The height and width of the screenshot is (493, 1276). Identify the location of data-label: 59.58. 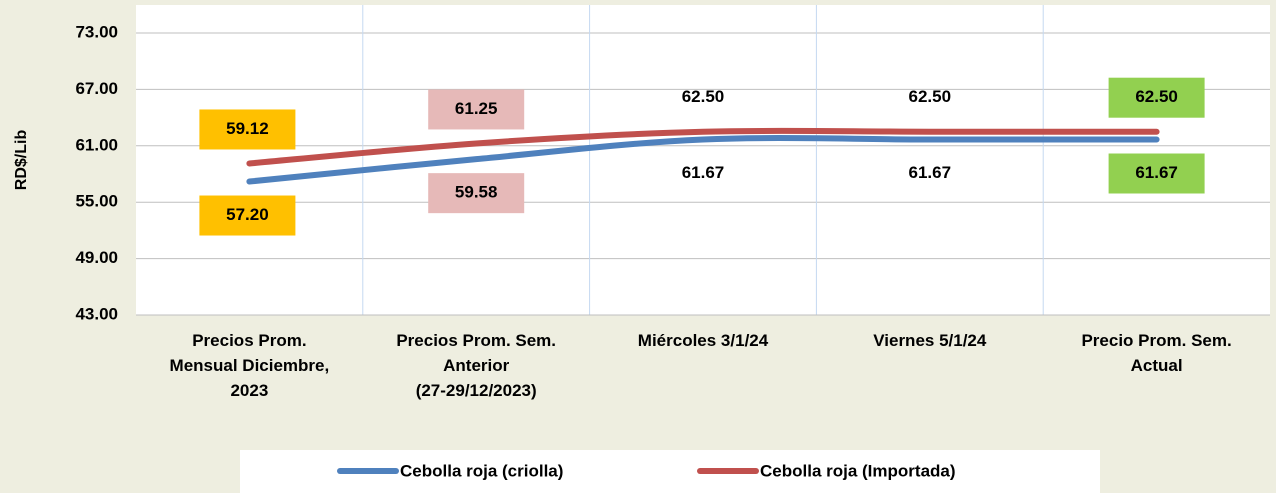
(476, 192).